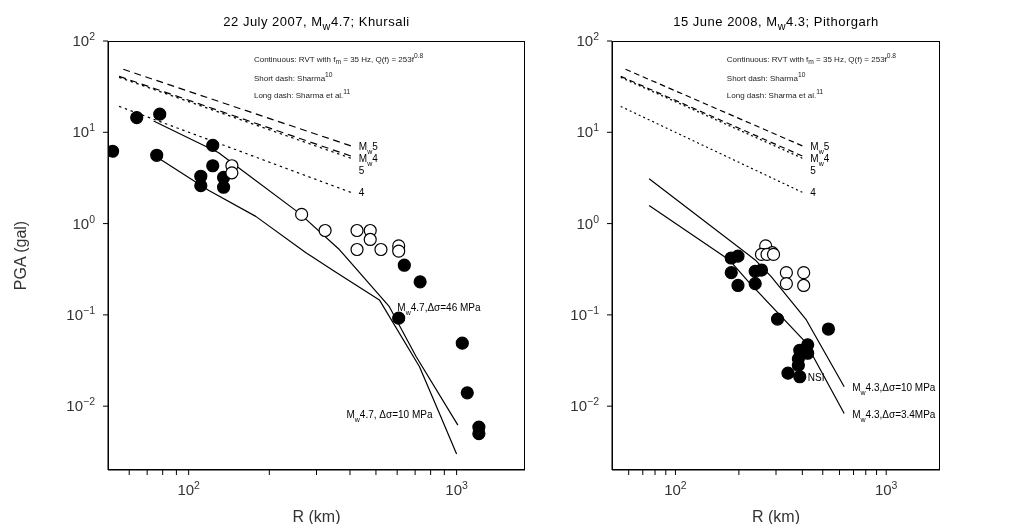  What do you see at coordinates (439, 308) in the screenshot?
I see `annotation: M$_{w}$4.7,Δσ=46 MPa` at bounding box center [439, 308].